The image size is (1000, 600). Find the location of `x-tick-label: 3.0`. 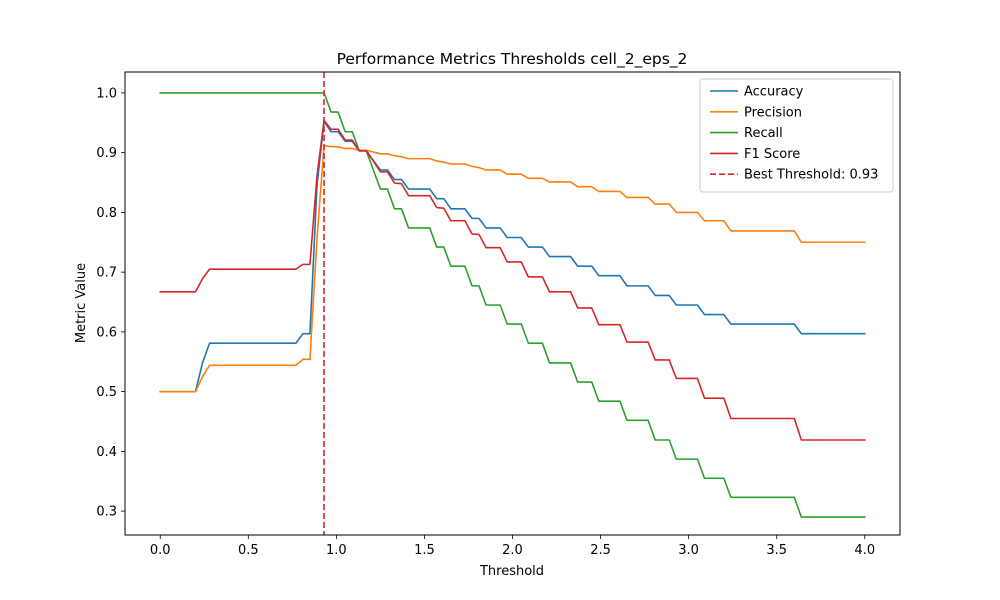

x-tick-label: 3.0 is located at coordinates (688, 550).